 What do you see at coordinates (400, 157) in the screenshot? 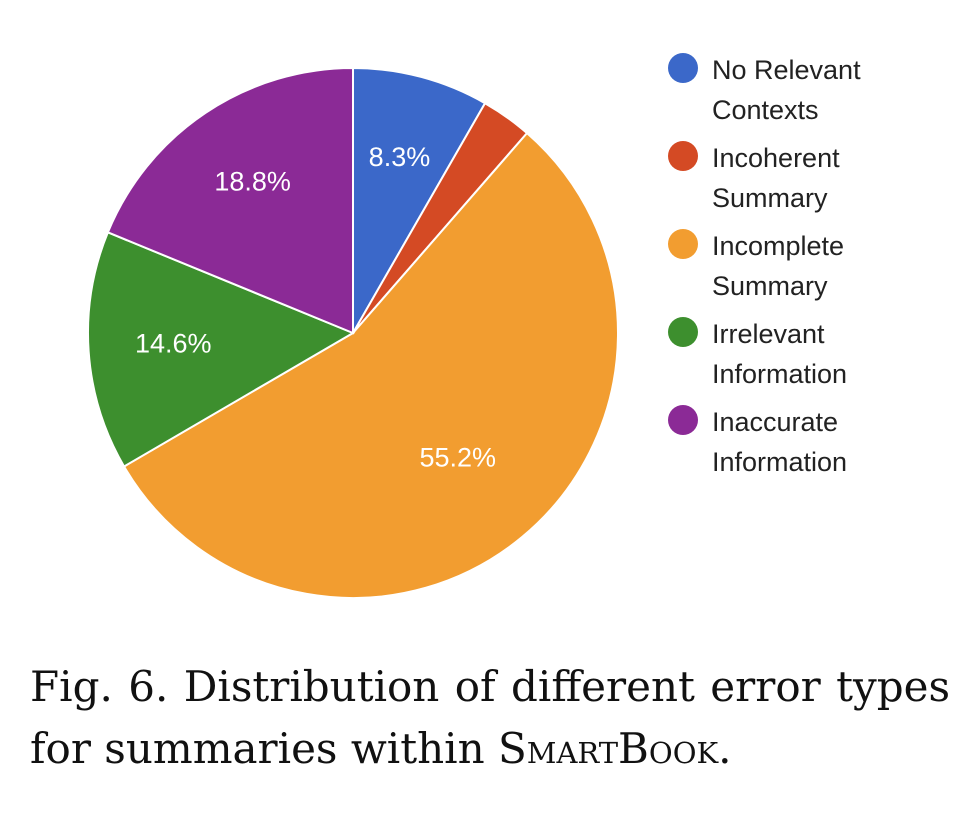
I see `slice-label-no-relevant-contexts: 8.3%` at bounding box center [400, 157].